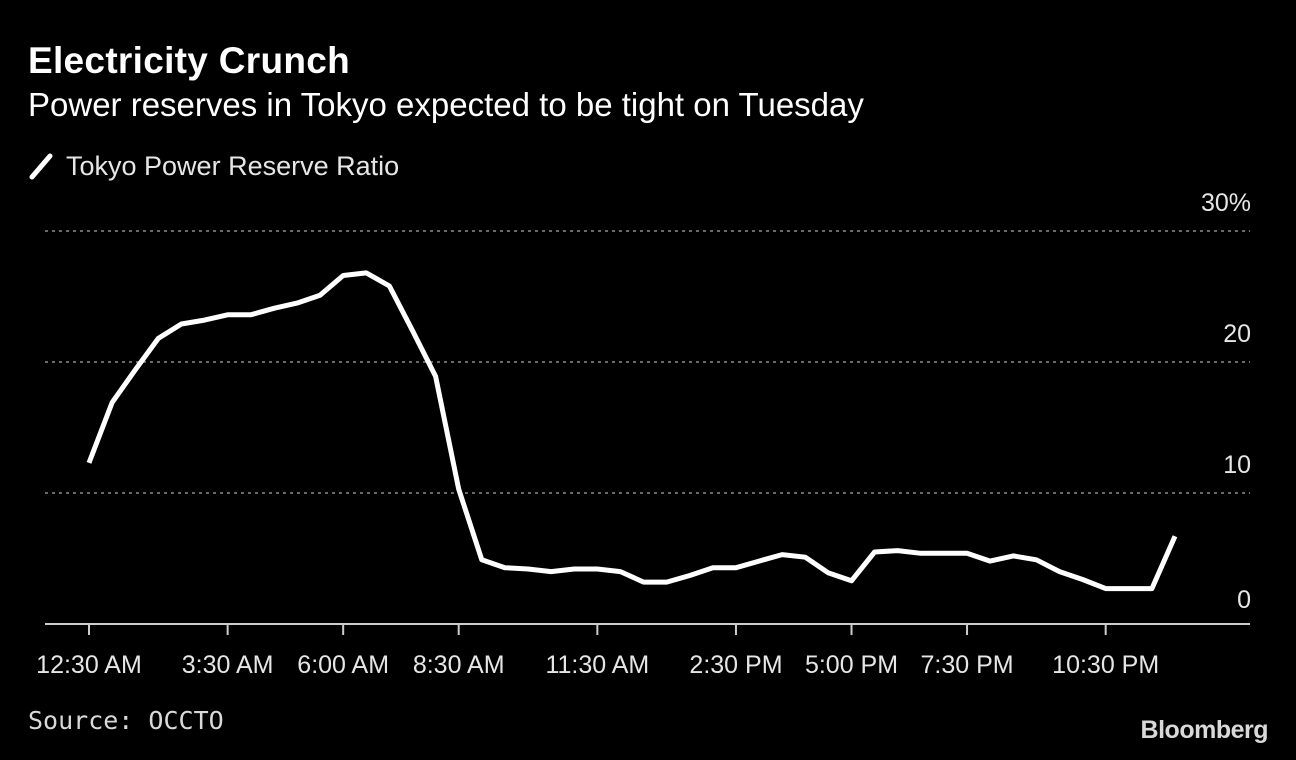 This screenshot has width=1296, height=760. I want to click on x-tick-label: 3:30 AM, so click(228, 665).